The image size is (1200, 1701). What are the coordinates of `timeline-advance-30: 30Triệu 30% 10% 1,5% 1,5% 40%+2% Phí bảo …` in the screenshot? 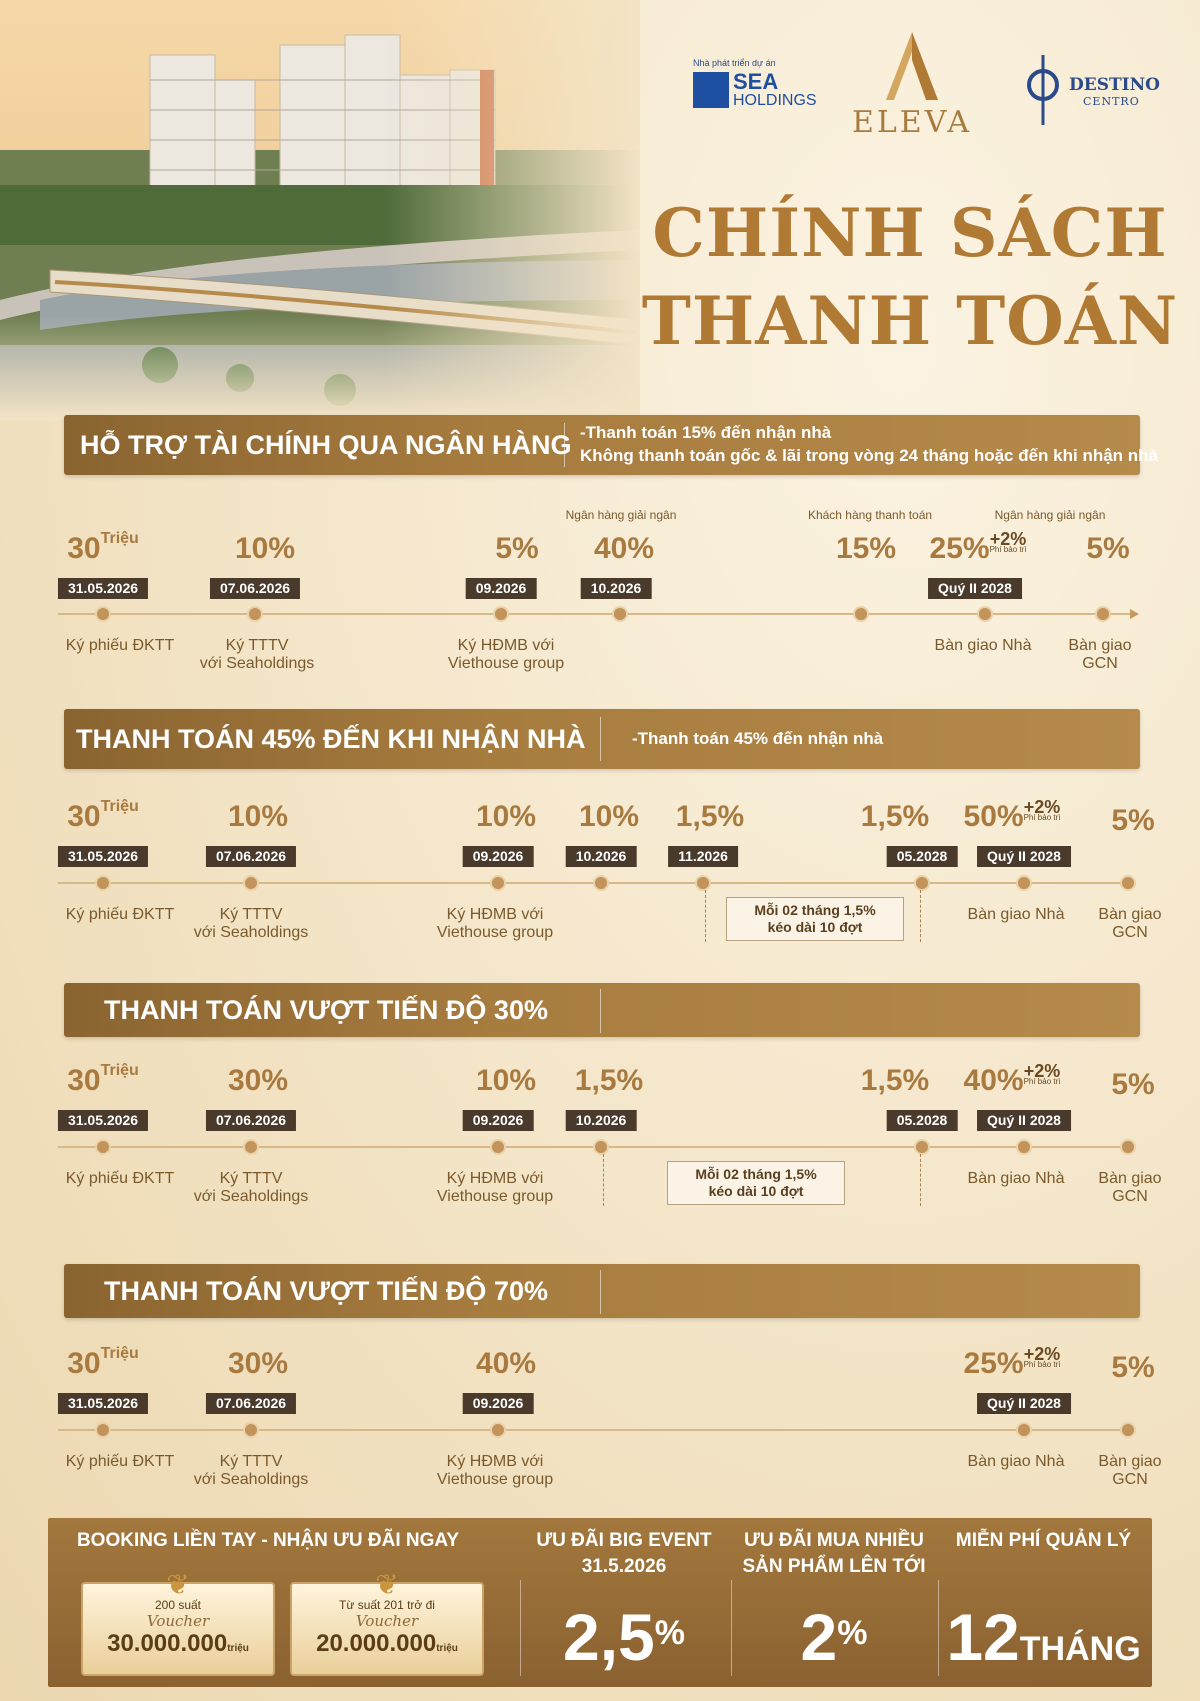 It's located at (609, 1148).